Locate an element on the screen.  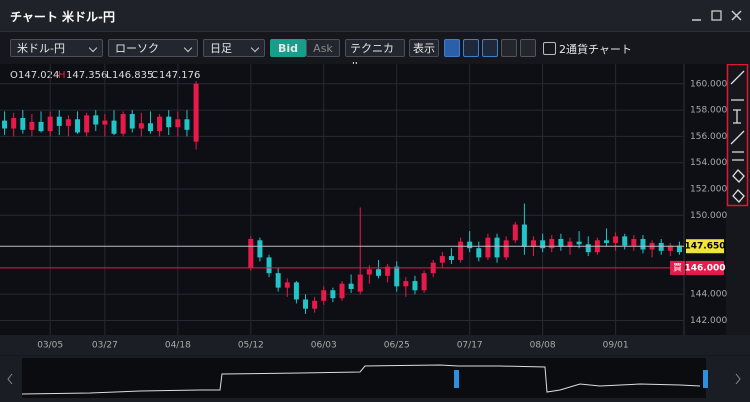
technical-button: テクニカル is located at coordinates (375, 56).